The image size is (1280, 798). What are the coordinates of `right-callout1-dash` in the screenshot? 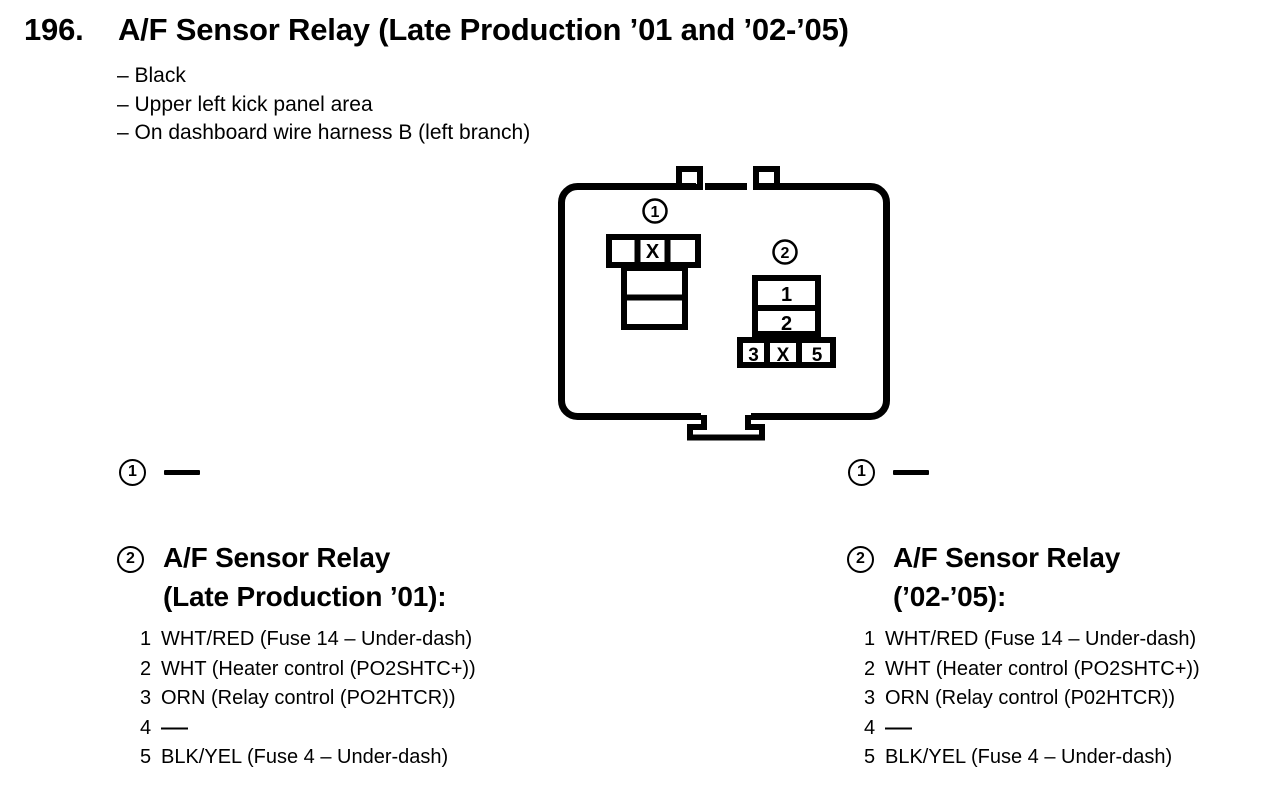 It's located at (911, 472).